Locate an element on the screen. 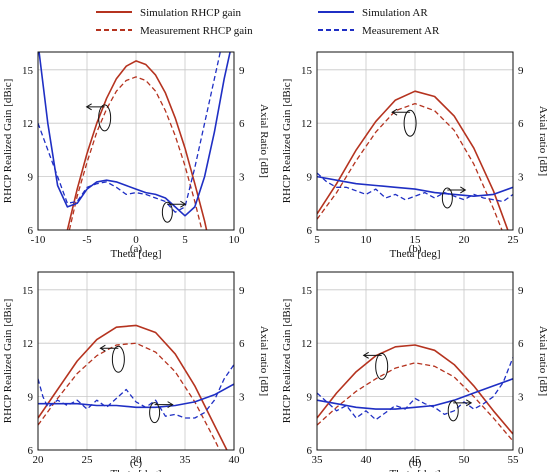 This screenshot has width=550, height=472. x-tick-label: 45 is located at coordinates (416, 460).